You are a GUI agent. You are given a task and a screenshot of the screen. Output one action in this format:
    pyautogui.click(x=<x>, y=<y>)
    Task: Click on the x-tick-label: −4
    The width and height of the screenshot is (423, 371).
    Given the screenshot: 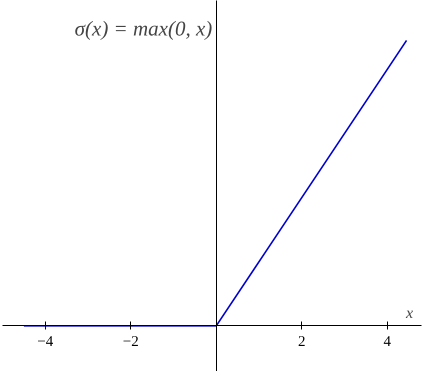 What is the action you would take?
    pyautogui.click(x=45, y=342)
    